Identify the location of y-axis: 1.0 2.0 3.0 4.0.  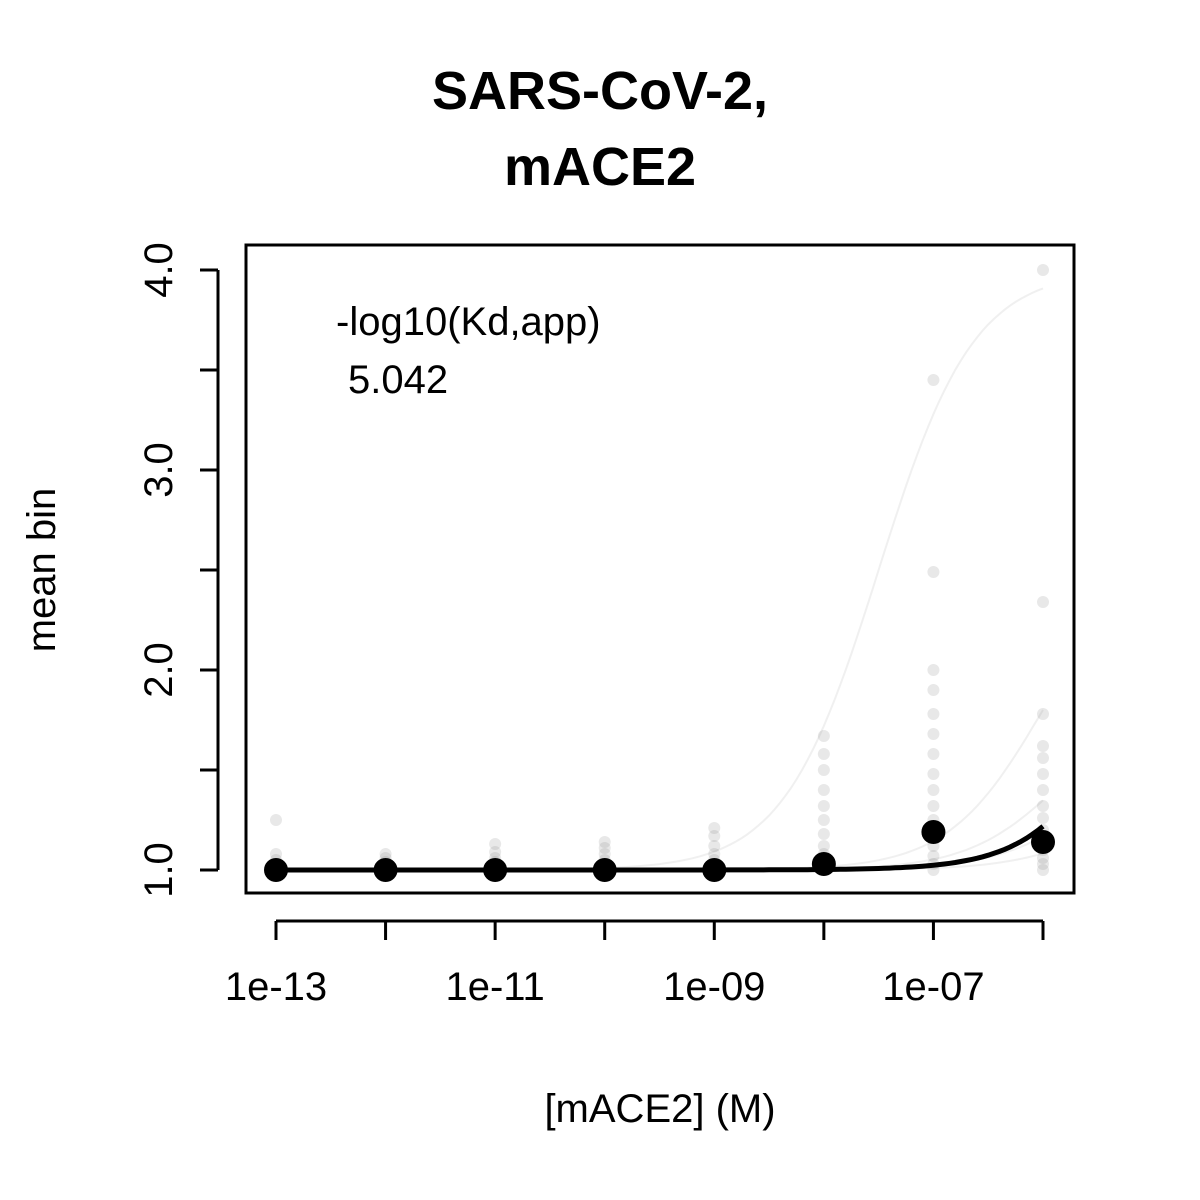
(178, 570).